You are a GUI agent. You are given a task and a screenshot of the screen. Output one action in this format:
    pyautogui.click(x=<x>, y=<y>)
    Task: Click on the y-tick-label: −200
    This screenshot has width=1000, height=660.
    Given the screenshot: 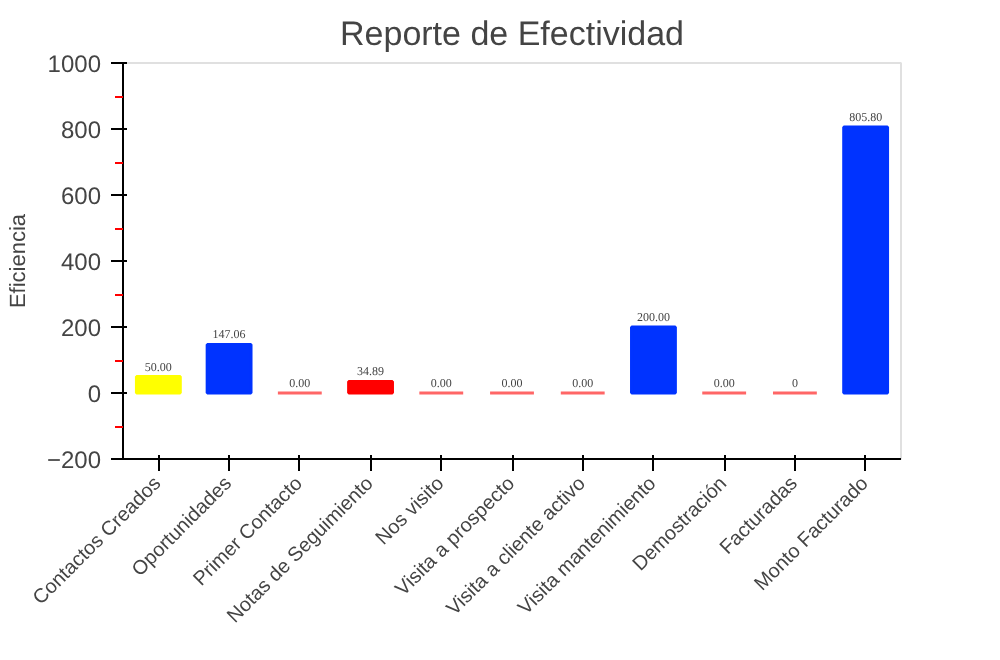 What is the action you would take?
    pyautogui.click(x=74, y=460)
    